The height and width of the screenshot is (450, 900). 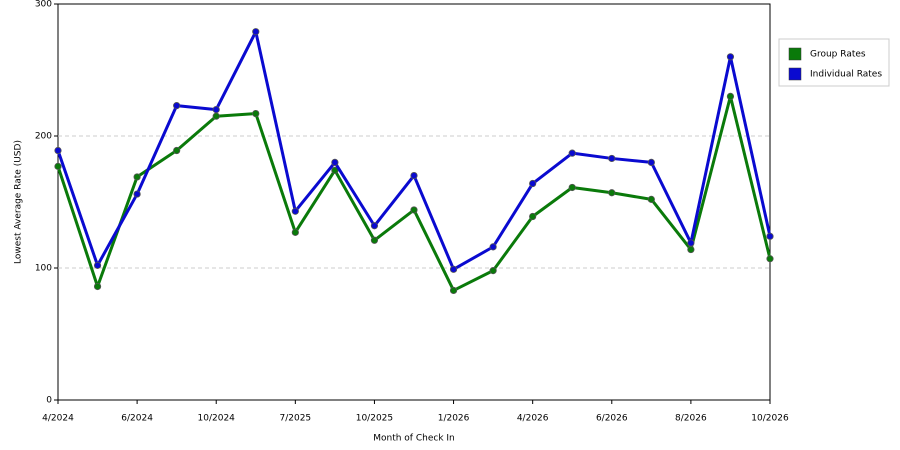 I want to click on legend-label: Group Rates, so click(x=838, y=55).